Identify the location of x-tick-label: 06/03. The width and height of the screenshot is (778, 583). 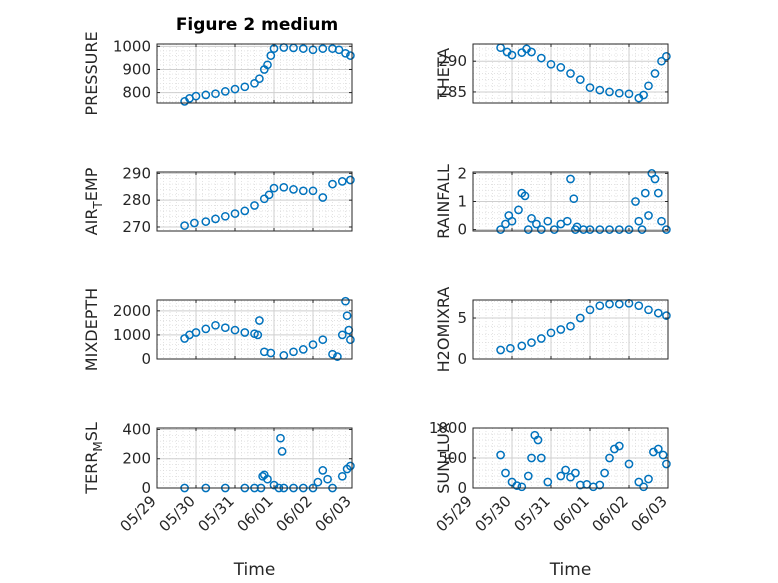
(649, 513).